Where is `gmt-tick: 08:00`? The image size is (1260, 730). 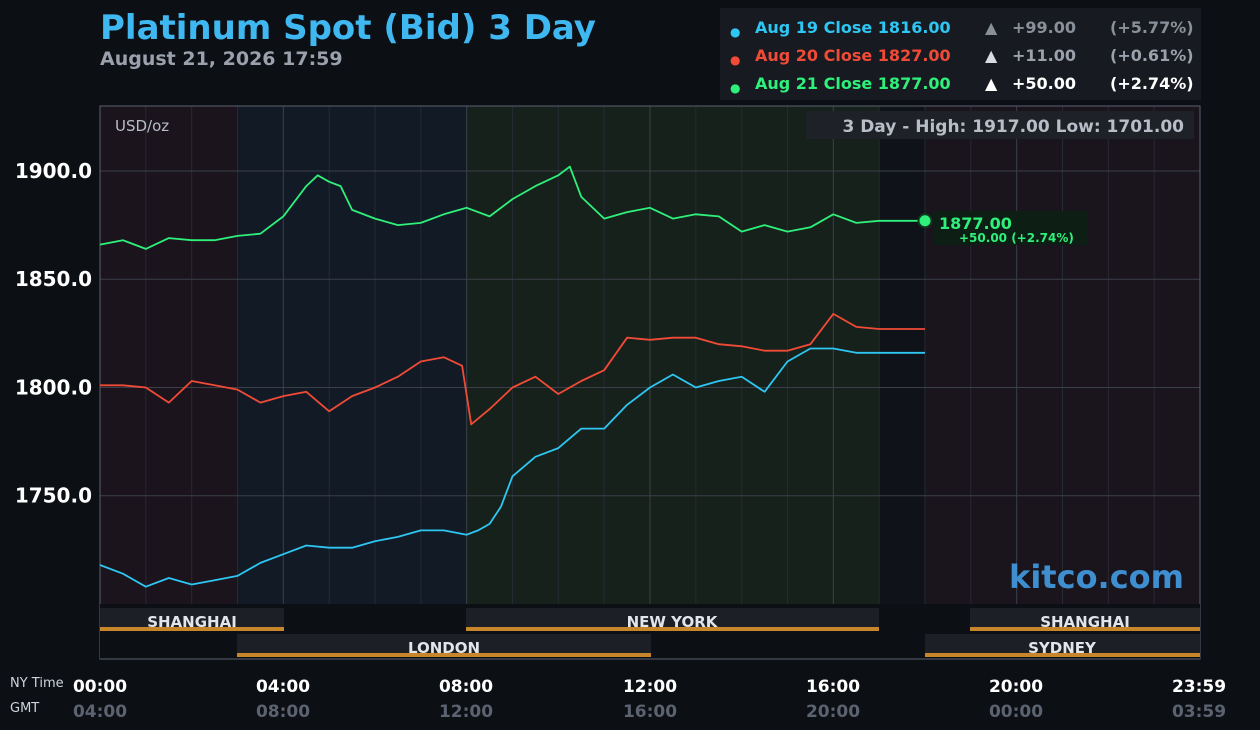
gmt-tick: 08:00 is located at coordinates (283, 712).